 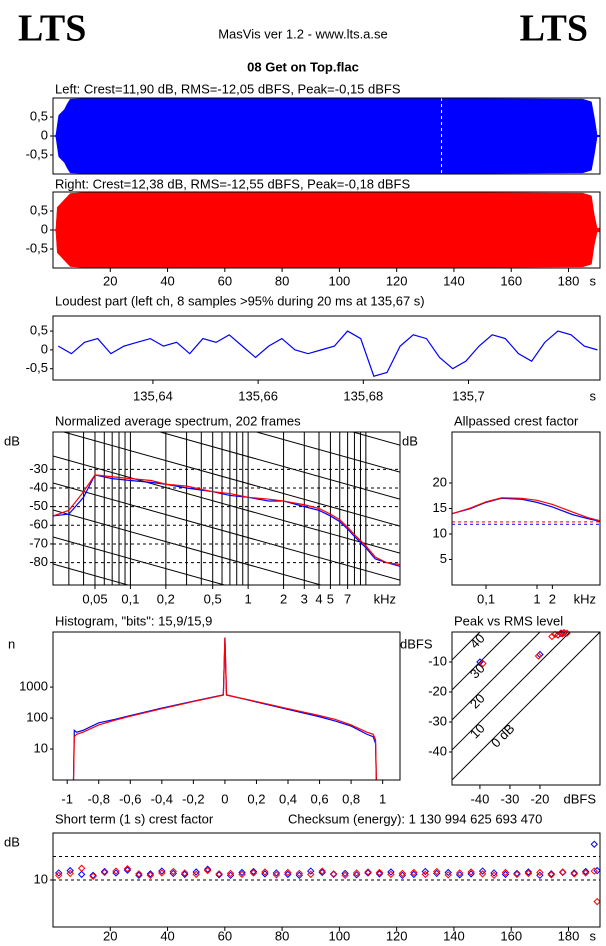 What do you see at coordinates (326, 230) in the screenshot?
I see `waveform` at bounding box center [326, 230].